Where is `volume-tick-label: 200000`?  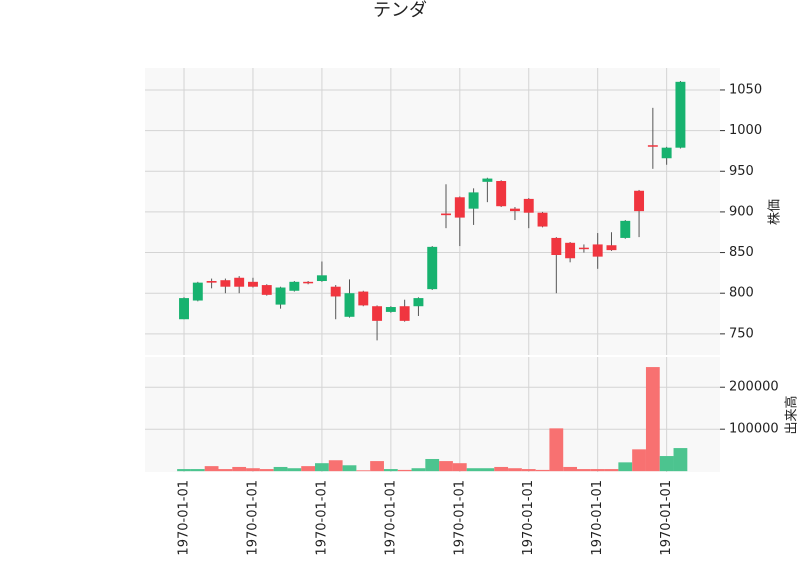 volume-tick-label: 200000 is located at coordinates (754, 387).